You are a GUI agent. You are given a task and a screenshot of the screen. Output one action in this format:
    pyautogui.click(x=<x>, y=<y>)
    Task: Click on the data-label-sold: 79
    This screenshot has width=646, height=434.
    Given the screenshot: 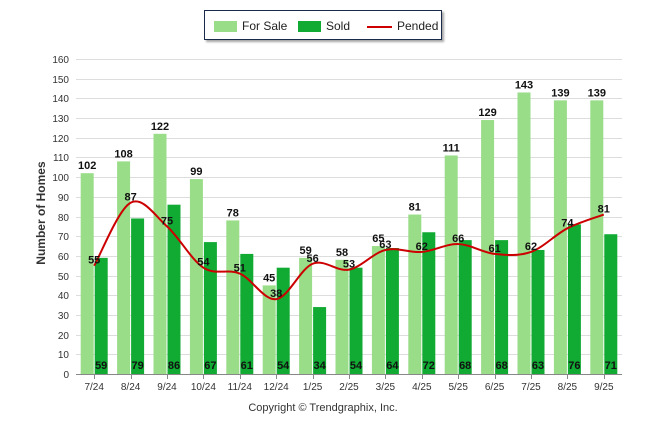 What is the action you would take?
    pyautogui.click(x=137, y=366)
    